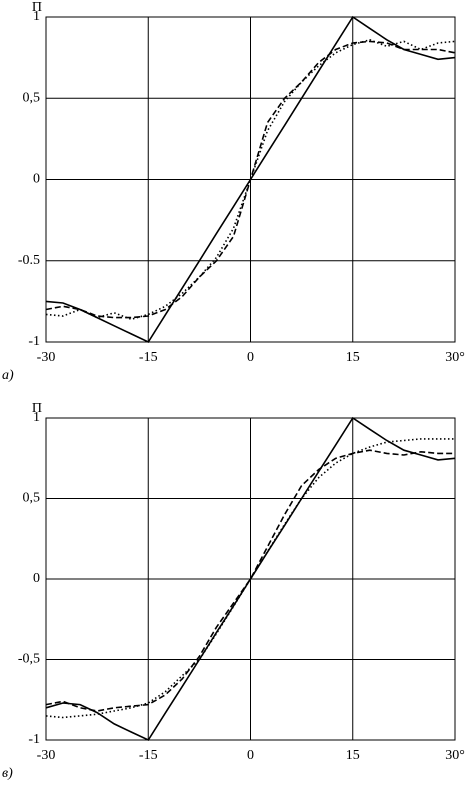  What do you see at coordinates (7, 773) in the screenshot?
I see `panel-label: в)` at bounding box center [7, 773].